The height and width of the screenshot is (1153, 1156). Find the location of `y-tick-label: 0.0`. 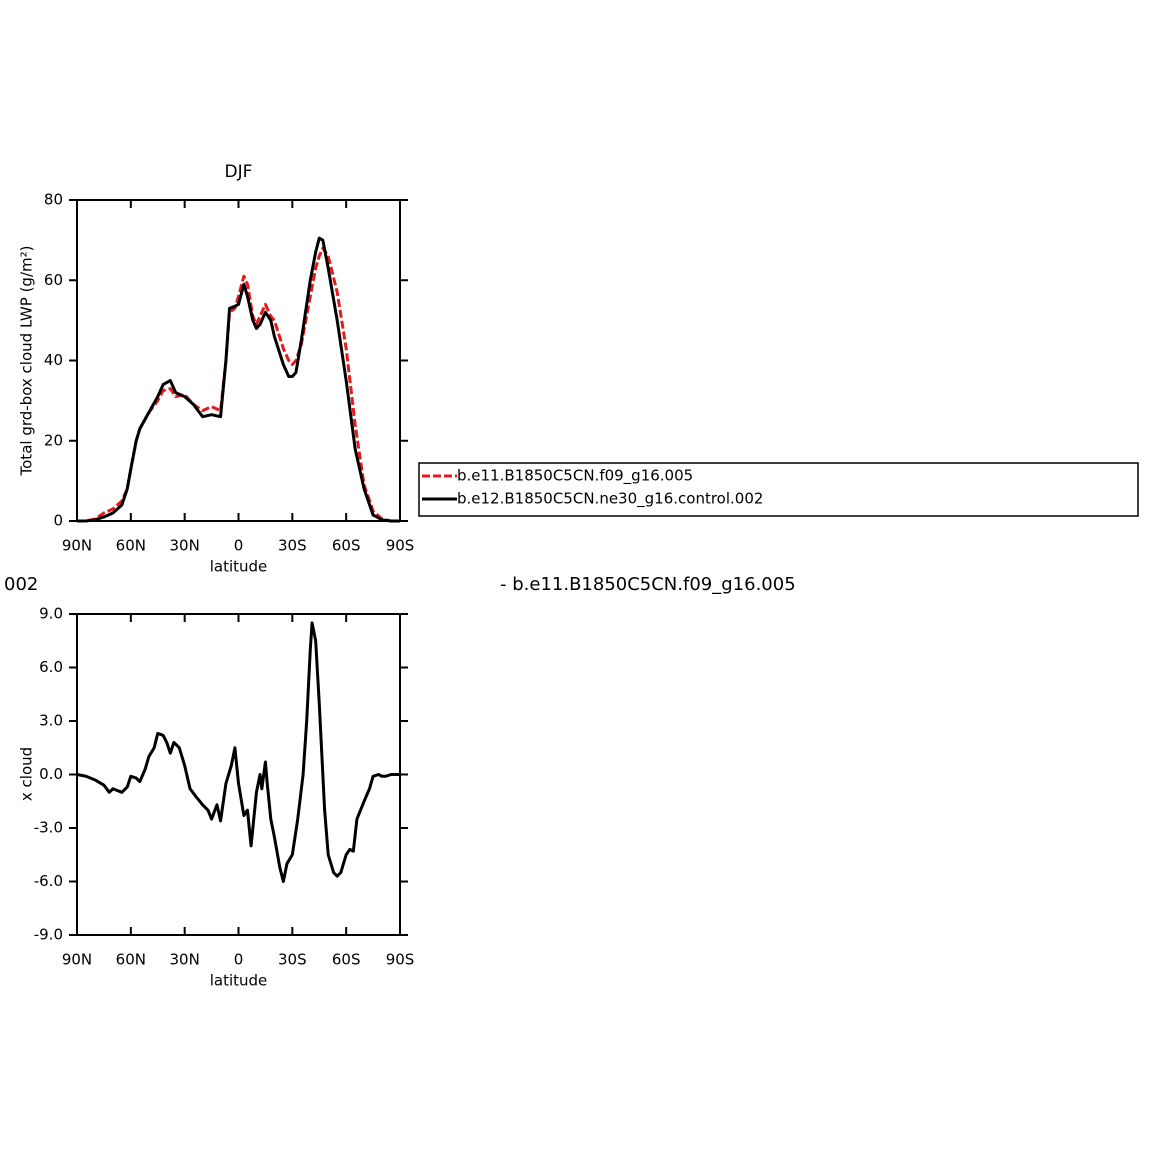

y-tick-label: 0.0 is located at coordinates (51, 774).